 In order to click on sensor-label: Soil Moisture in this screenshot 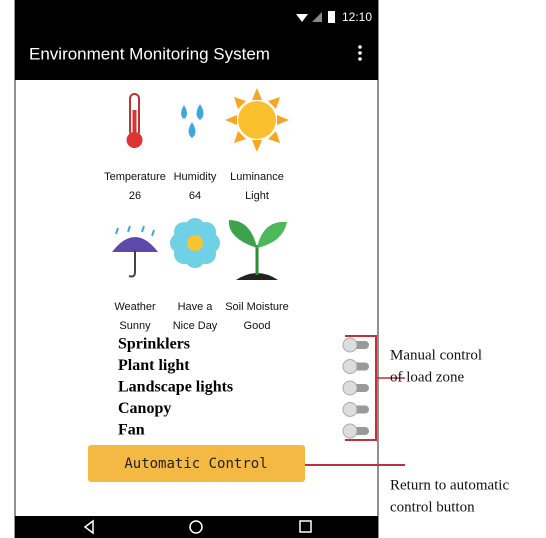, I will do `click(257, 307)`.